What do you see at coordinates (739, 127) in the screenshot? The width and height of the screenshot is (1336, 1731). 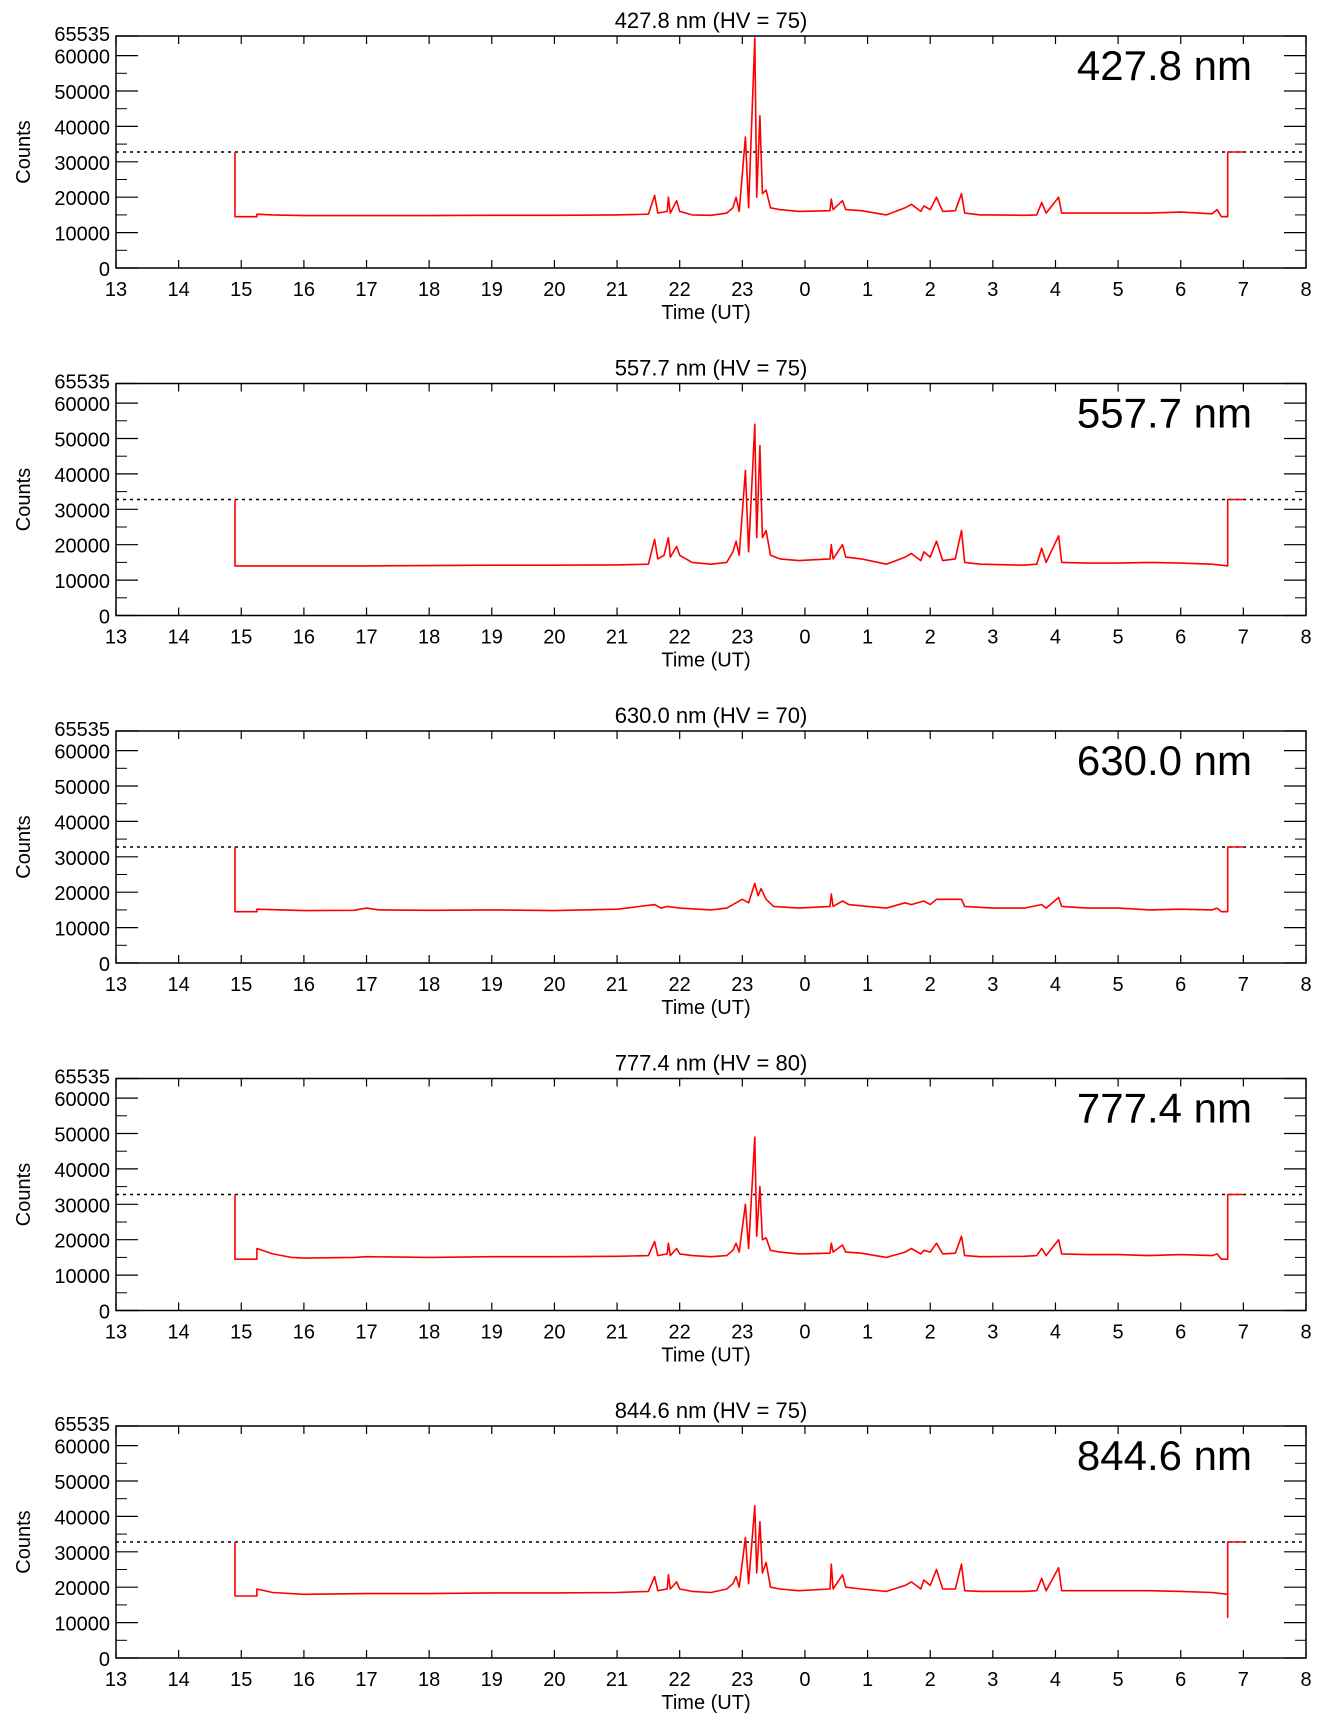 I see `series-line` at bounding box center [739, 127].